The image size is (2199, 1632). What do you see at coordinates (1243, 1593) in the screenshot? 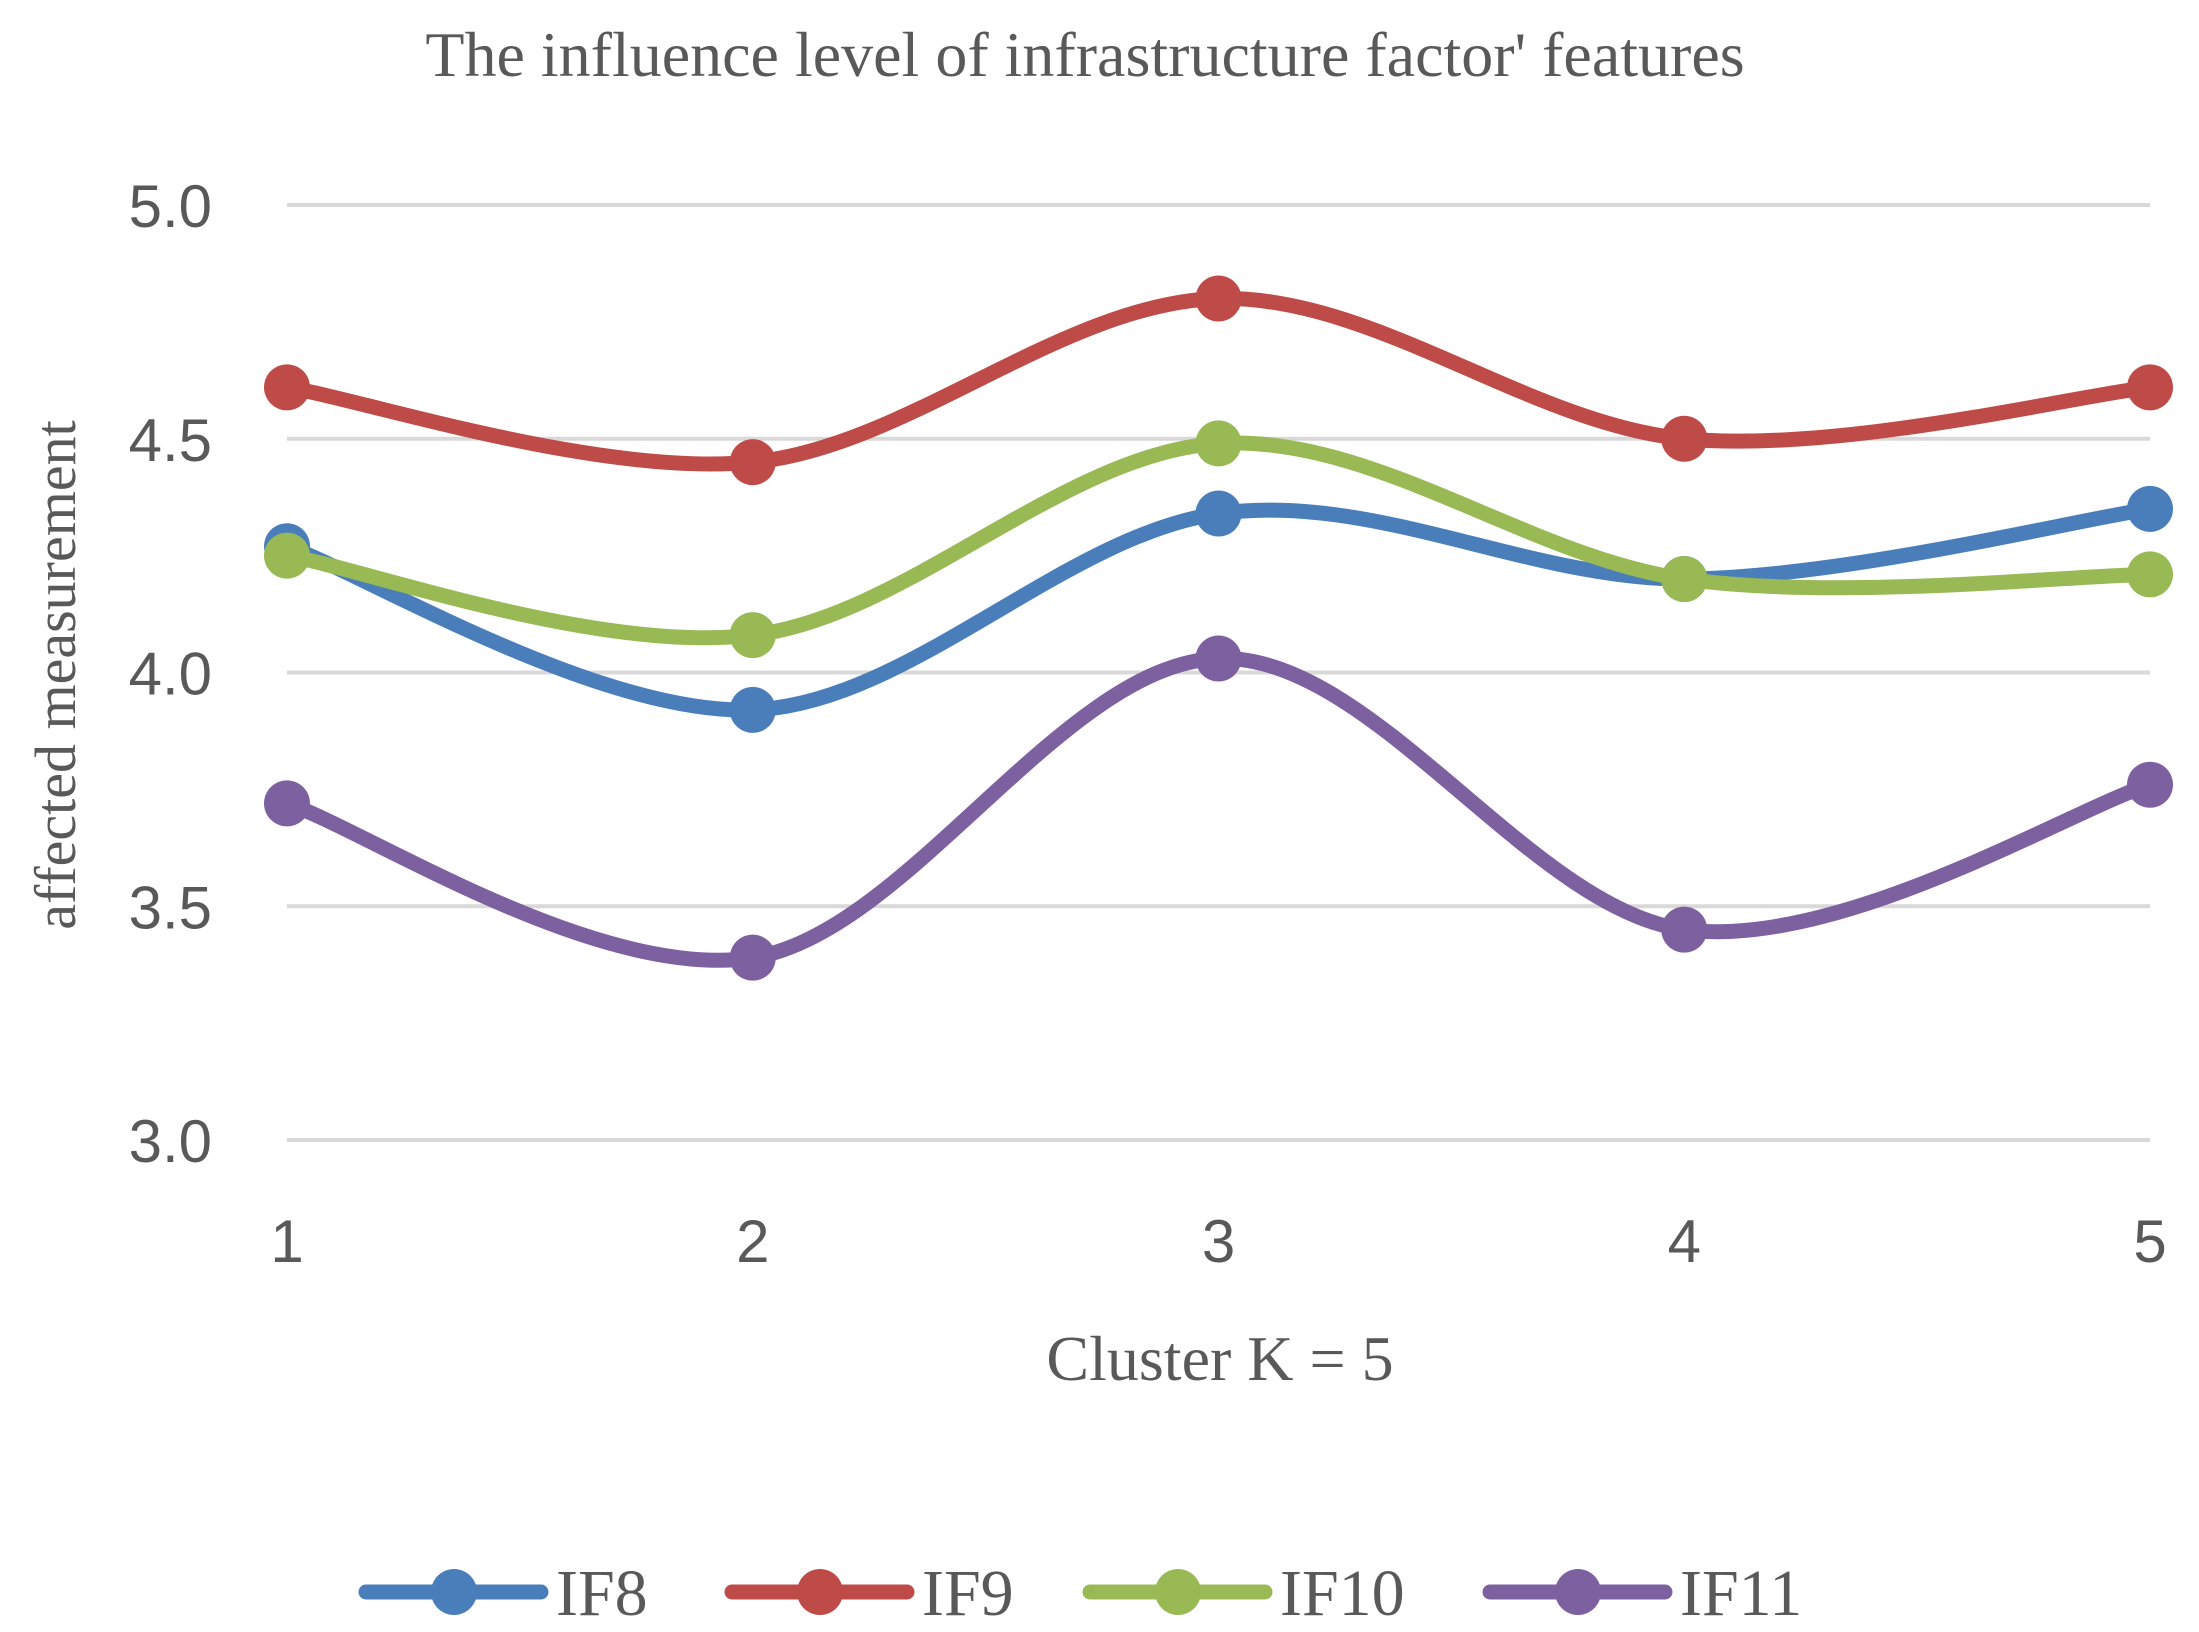
I see `legend-item-if10: IF10` at bounding box center [1243, 1593].